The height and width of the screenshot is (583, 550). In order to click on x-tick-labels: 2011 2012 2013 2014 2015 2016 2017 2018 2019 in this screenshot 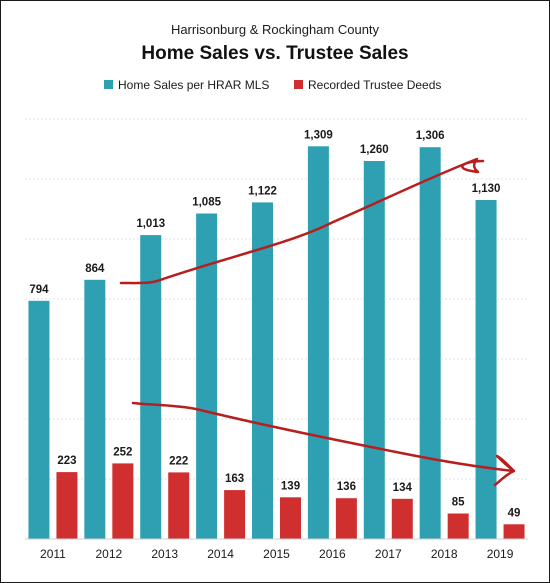, I will do `click(277, 554)`.